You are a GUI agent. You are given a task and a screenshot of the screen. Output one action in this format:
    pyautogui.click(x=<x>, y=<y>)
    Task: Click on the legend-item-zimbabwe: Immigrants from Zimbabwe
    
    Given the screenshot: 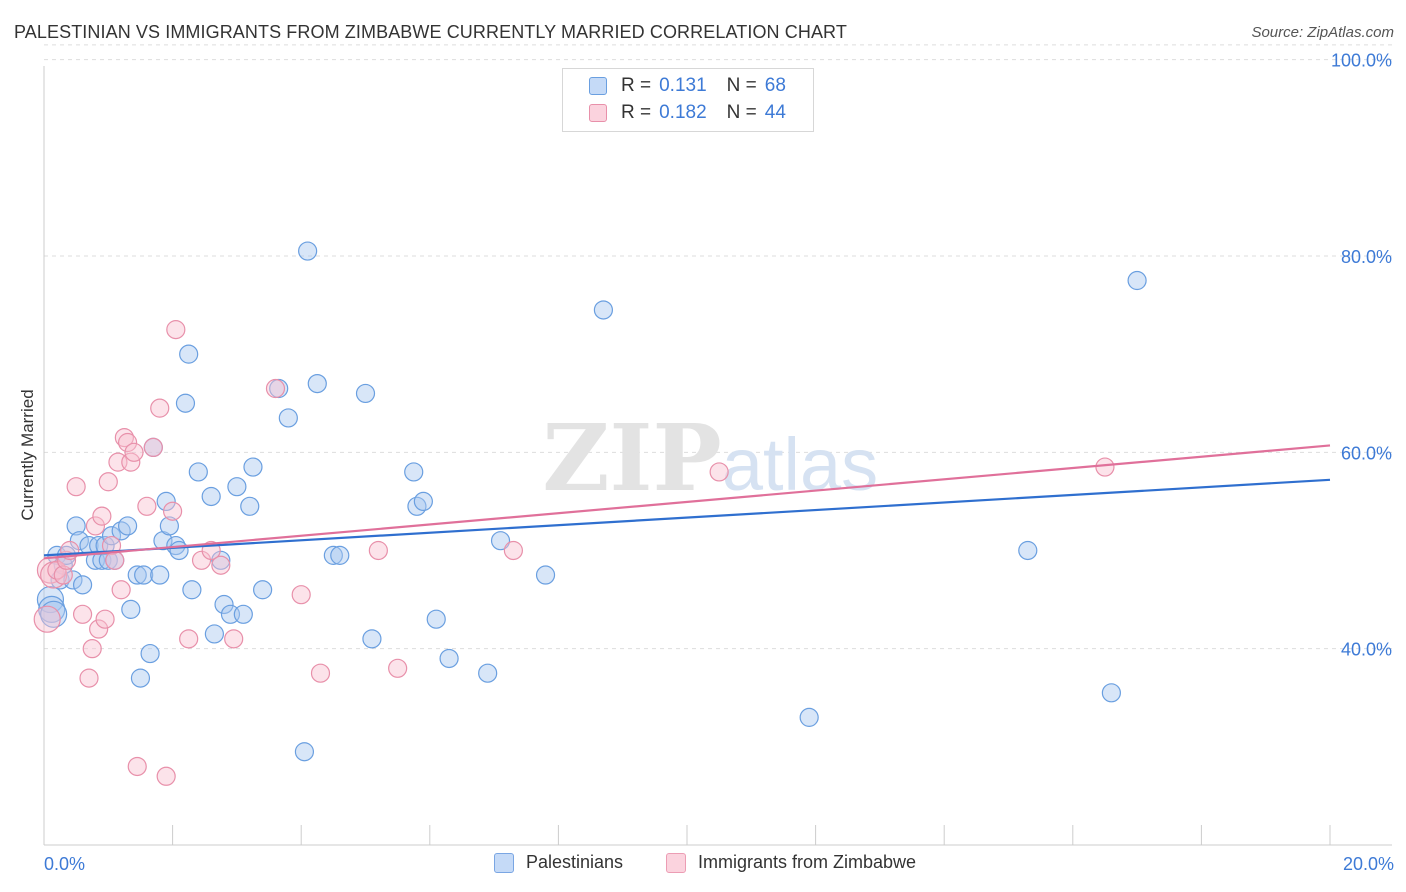 What is the action you would take?
    pyautogui.click(x=791, y=862)
    